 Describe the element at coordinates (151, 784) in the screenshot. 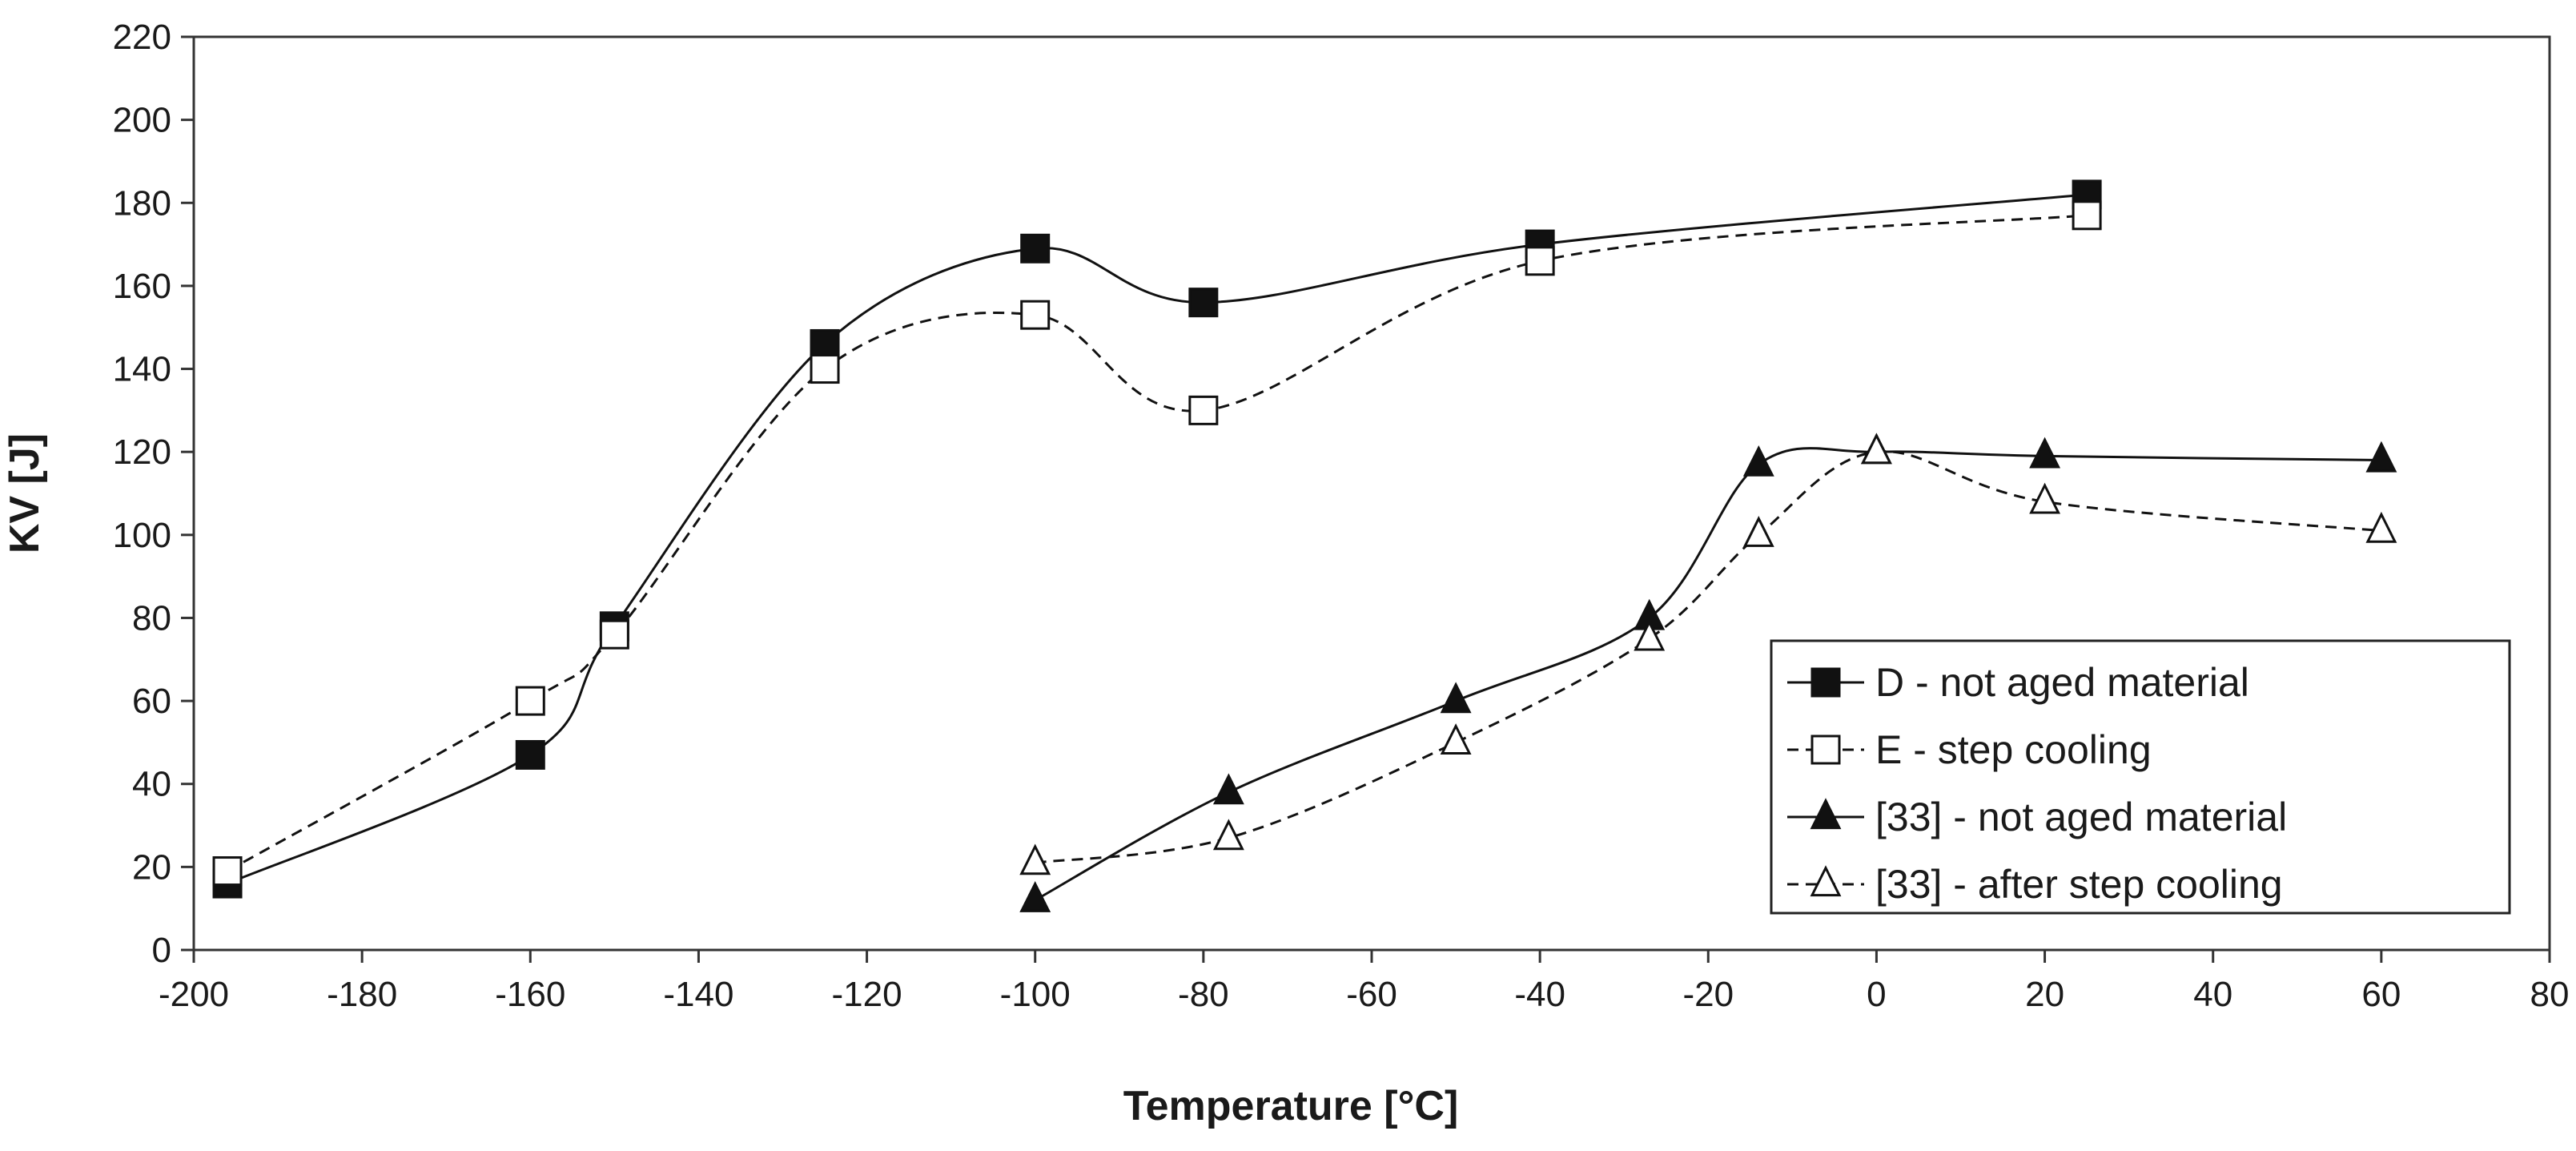

I see `y-tick-label: 40` at that location.